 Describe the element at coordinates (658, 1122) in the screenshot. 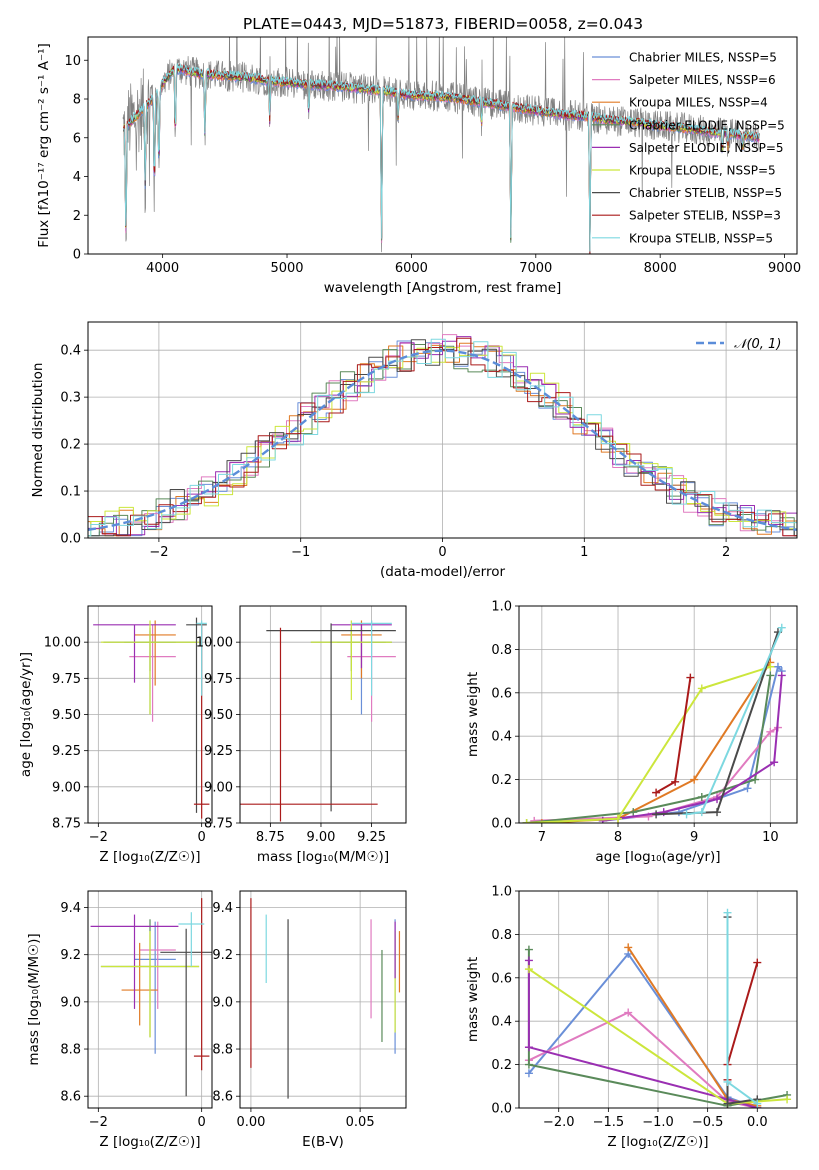

I see `massweight_vs_Z-xtick-label: −1.0` at that location.